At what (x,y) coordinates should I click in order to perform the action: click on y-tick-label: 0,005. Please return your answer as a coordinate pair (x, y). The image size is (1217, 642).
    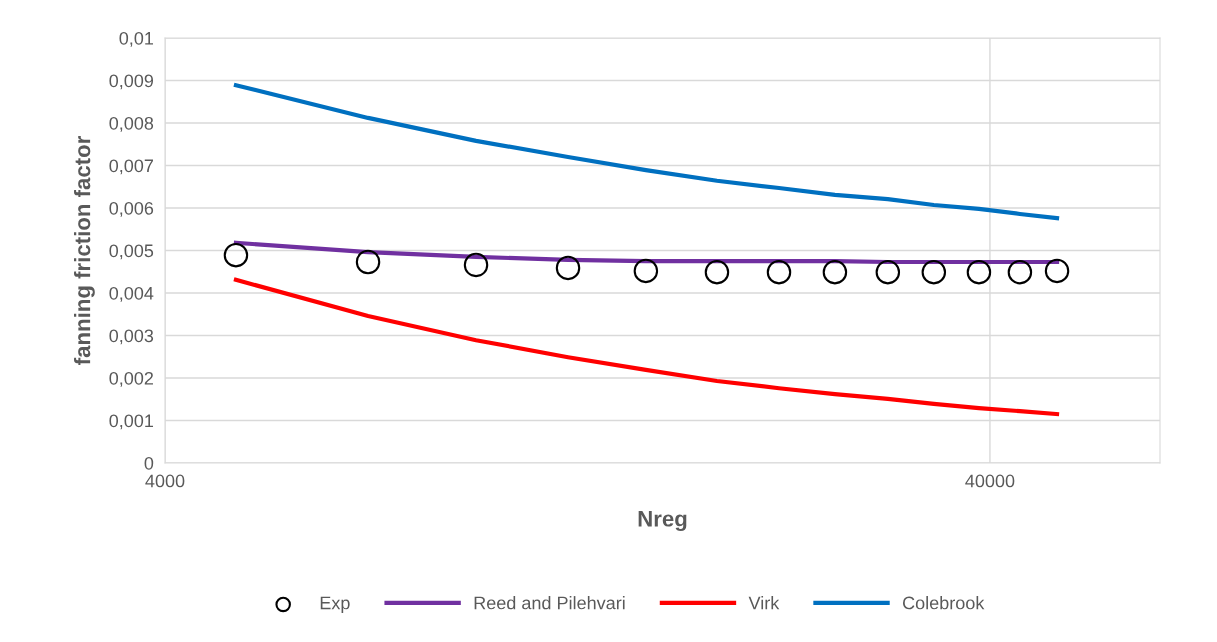
    Looking at the image, I should click on (131, 252).